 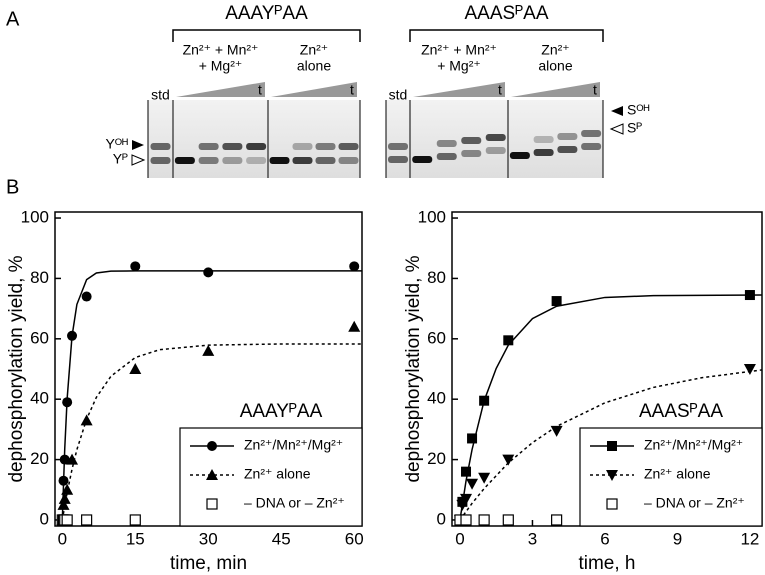 What do you see at coordinates (677, 538) in the screenshot?
I see `x-tick-label: 9` at bounding box center [677, 538].